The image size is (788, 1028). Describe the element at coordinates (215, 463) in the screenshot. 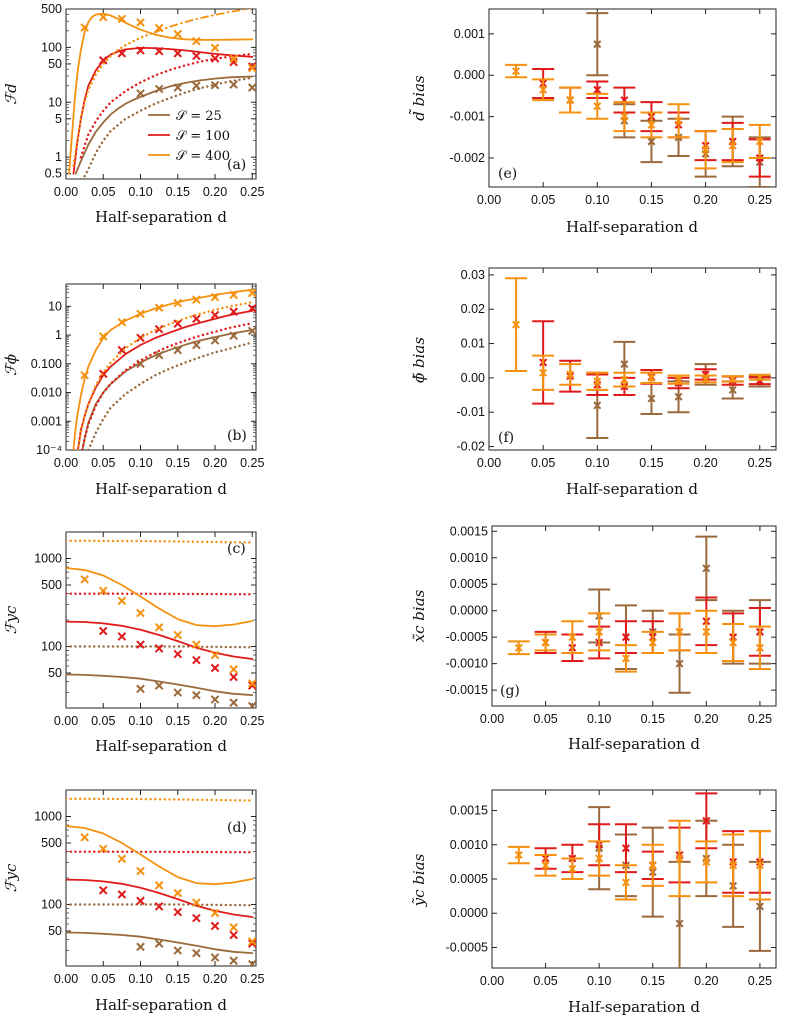

I see `panel-b-xtick-label: 0.20` at that location.